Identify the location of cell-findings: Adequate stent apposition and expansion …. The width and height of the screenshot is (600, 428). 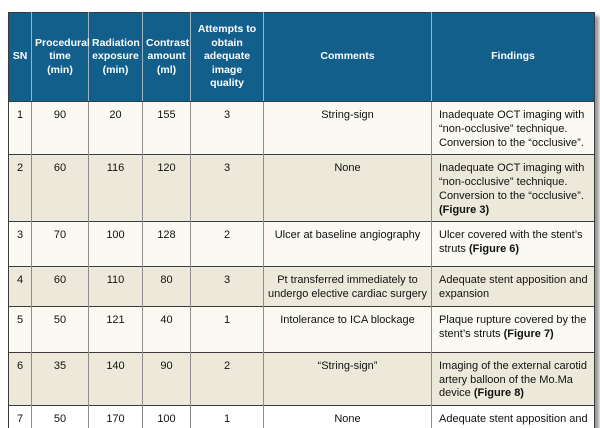
(513, 416).